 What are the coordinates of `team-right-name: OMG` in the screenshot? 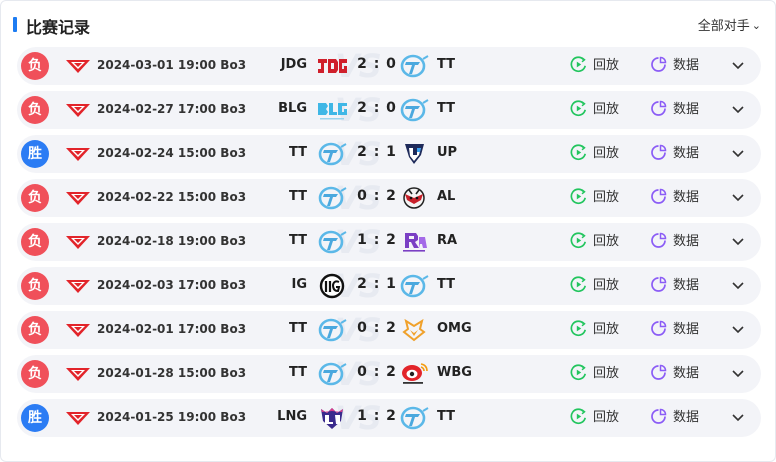 It's located at (454, 328).